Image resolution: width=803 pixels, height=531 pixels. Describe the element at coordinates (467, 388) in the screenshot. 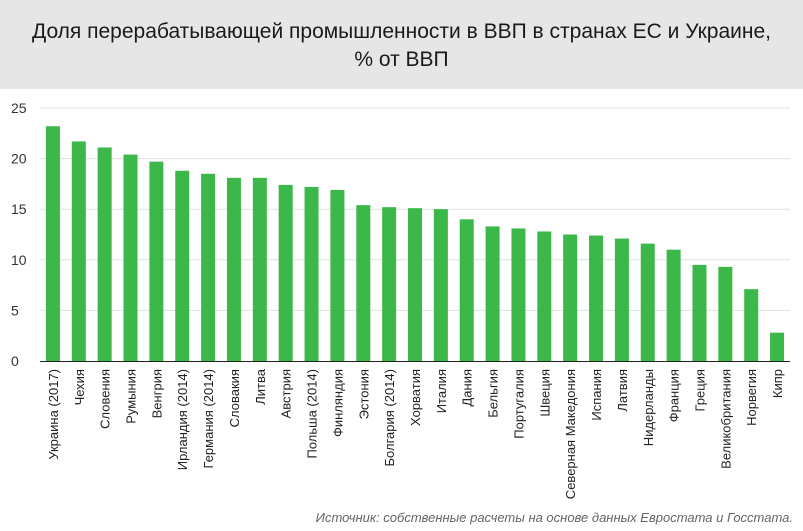

I see `x-tick-label: Дания` at that location.